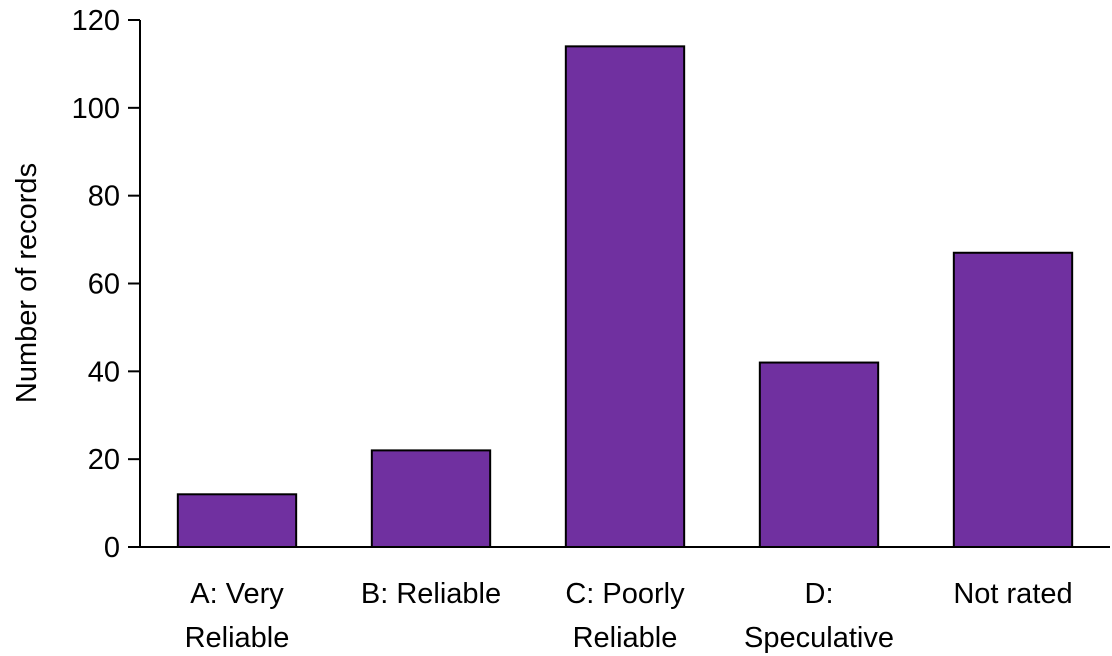 This screenshot has height=656, width=1112. Describe the element at coordinates (112, 548) in the screenshot. I see `y-tick-label: 0` at that location.